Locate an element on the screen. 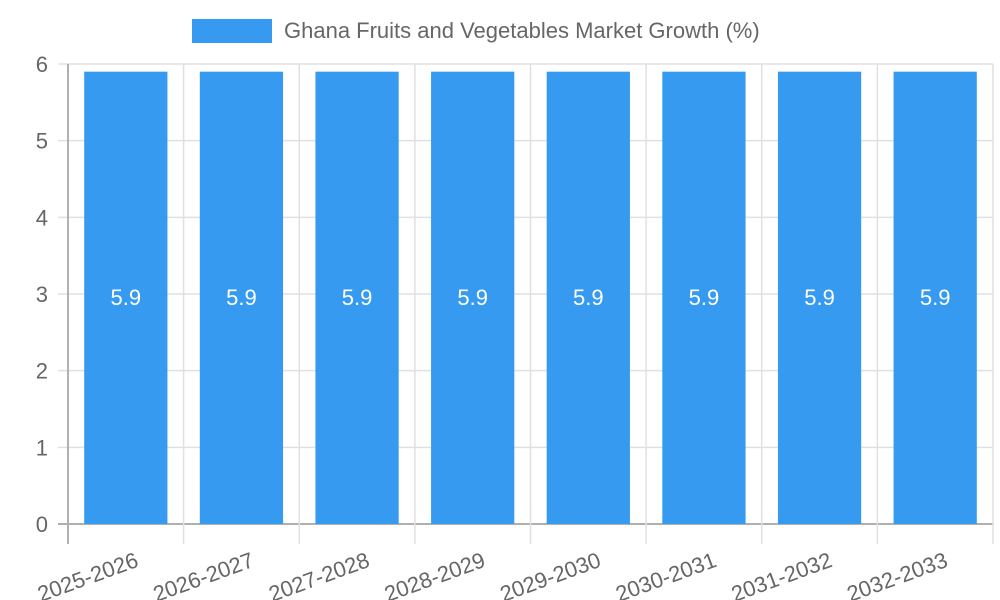 The height and width of the screenshot is (600, 1000). legend-swatch is located at coordinates (232, 31).